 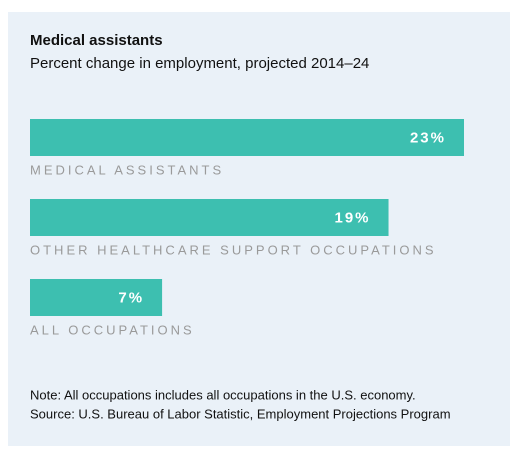 What do you see at coordinates (352, 217) in the screenshot?
I see `value-label: 19%` at bounding box center [352, 217].